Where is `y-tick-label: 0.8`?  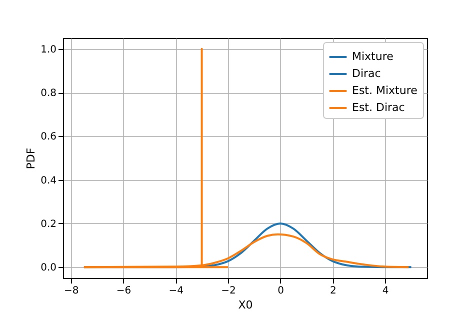 y-tick-label: 0.8 is located at coordinates (48, 94).